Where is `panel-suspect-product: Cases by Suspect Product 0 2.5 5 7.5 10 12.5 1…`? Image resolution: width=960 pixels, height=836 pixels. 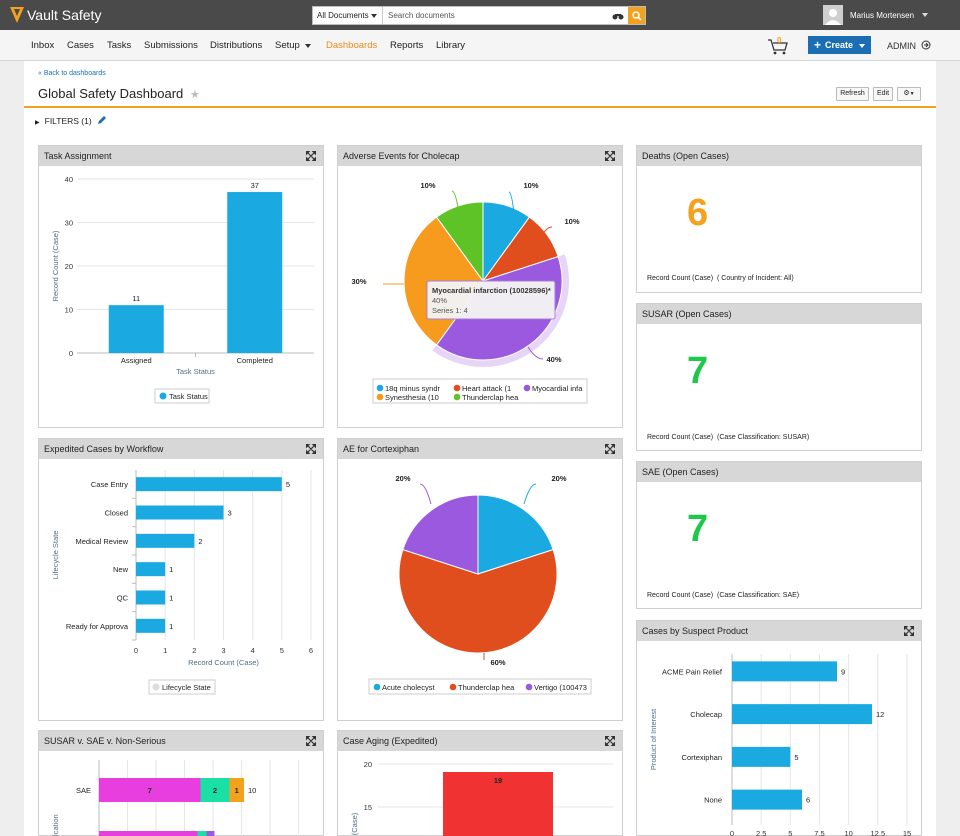 panel-suspect-product: Cases by Suspect Product 0 2.5 5 7.5 10 12.5 1… is located at coordinates (779, 728).